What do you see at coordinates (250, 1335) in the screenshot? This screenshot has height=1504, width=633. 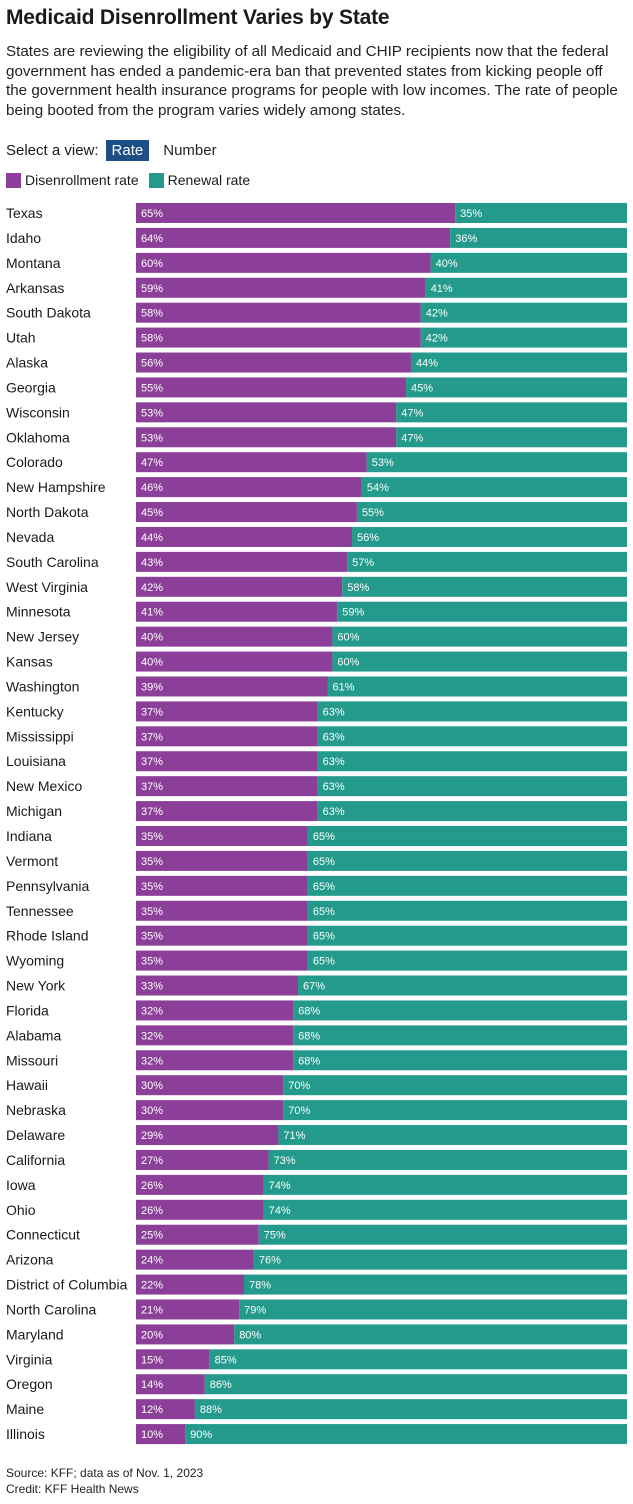 I see `data-label-renewal: 80%` at bounding box center [250, 1335].